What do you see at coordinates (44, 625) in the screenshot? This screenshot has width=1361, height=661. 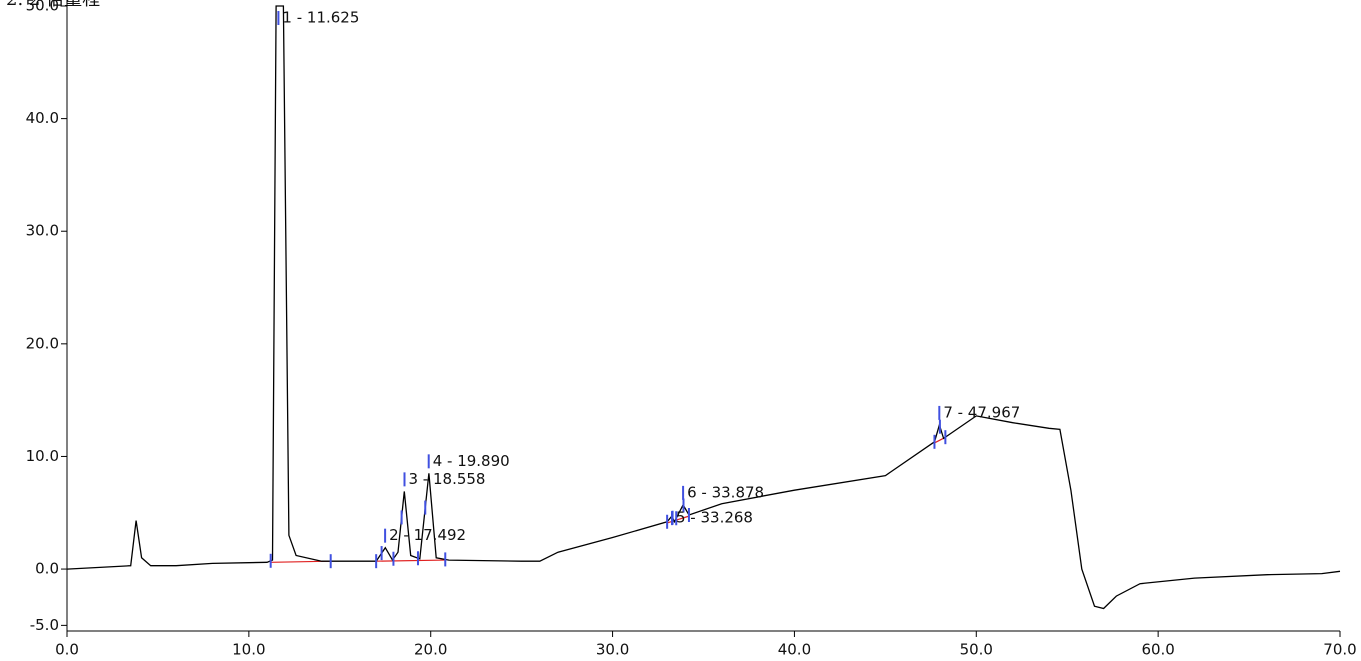 I see `y-tick-label: -5.0` at bounding box center [44, 625].